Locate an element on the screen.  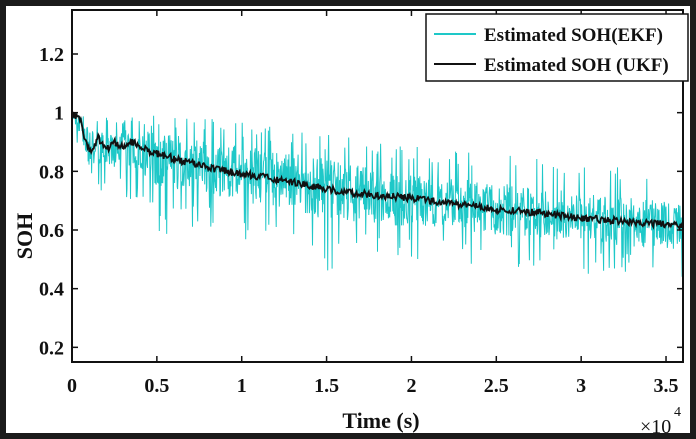
x-tick-label: 1 is located at coordinates (242, 386).